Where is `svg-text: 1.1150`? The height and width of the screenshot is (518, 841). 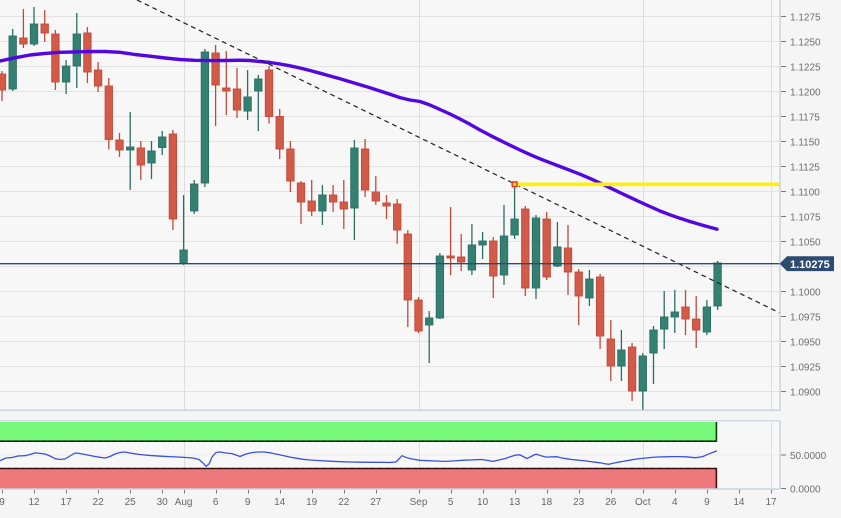 svg-text: 1.1150 is located at coordinates (805, 143).